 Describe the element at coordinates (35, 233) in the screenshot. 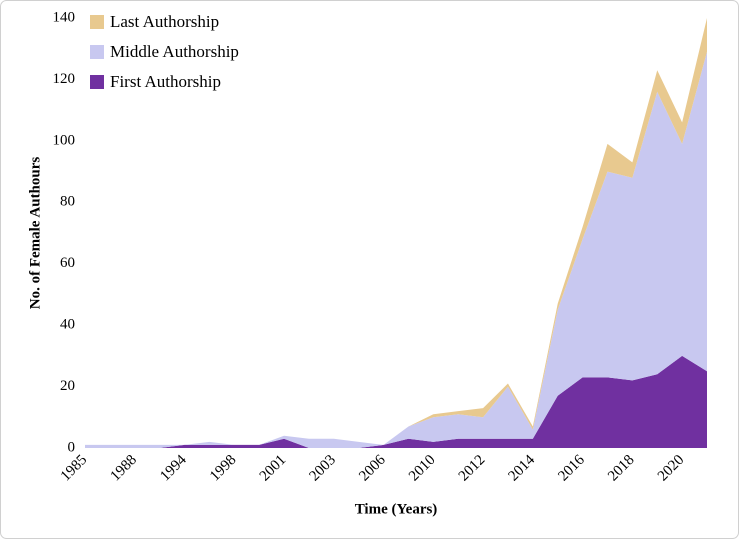

I see `y-axis-title: No. of Female Authours` at that location.